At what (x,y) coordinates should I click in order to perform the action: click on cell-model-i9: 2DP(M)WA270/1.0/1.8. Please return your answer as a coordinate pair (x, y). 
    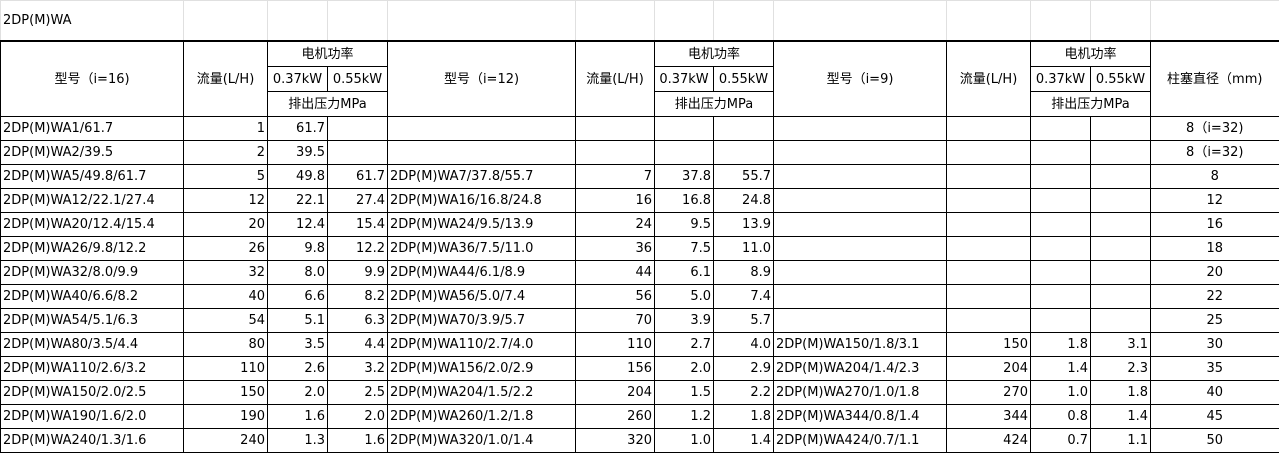
    Looking at the image, I should click on (860, 393).